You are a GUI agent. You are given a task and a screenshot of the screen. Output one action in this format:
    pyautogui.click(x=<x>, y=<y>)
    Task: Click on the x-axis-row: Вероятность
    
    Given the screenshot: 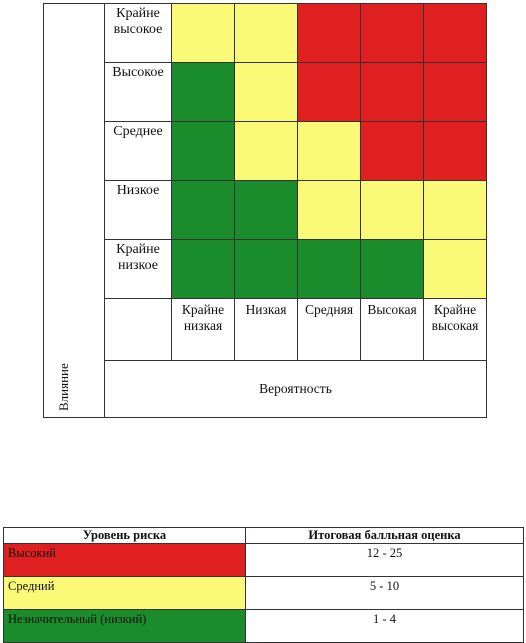 What is the action you would take?
    pyautogui.click(x=265, y=389)
    